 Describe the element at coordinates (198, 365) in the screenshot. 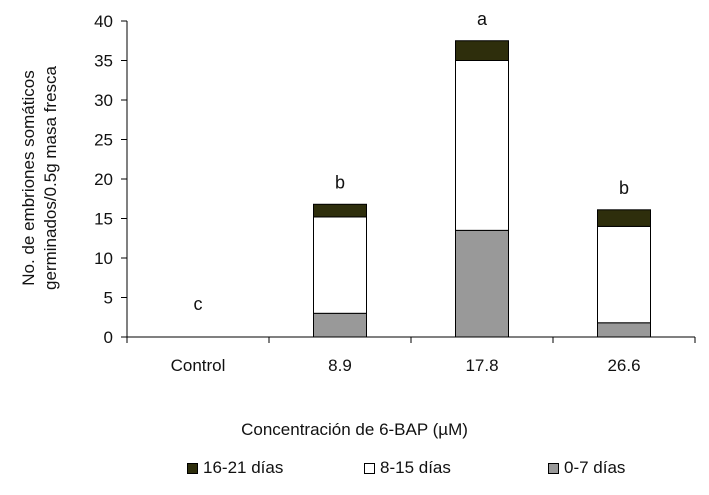

I see `x-tick-label: Control` at that location.